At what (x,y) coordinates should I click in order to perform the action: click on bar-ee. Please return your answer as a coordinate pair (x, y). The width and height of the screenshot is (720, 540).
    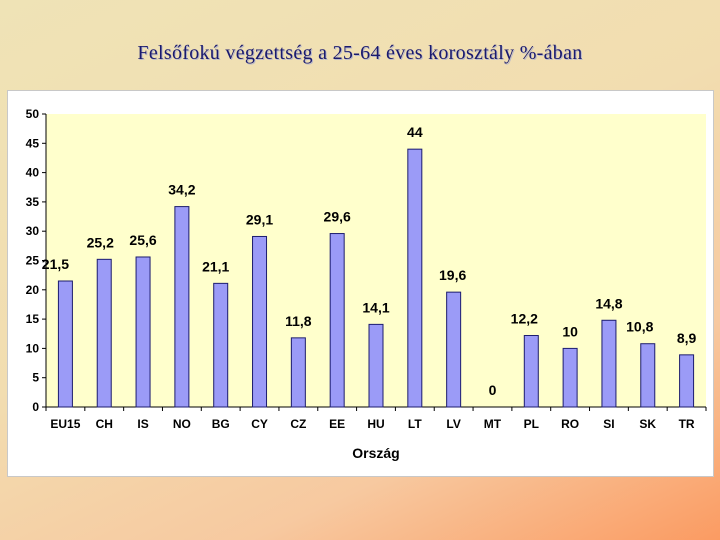
    Looking at the image, I should click on (337, 320).